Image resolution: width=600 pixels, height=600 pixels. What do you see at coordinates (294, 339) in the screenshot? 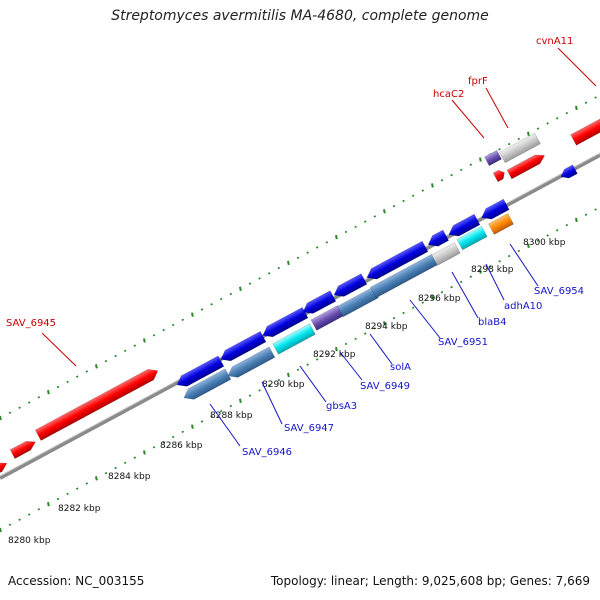
I see `gene-gbsA3` at bounding box center [294, 339].